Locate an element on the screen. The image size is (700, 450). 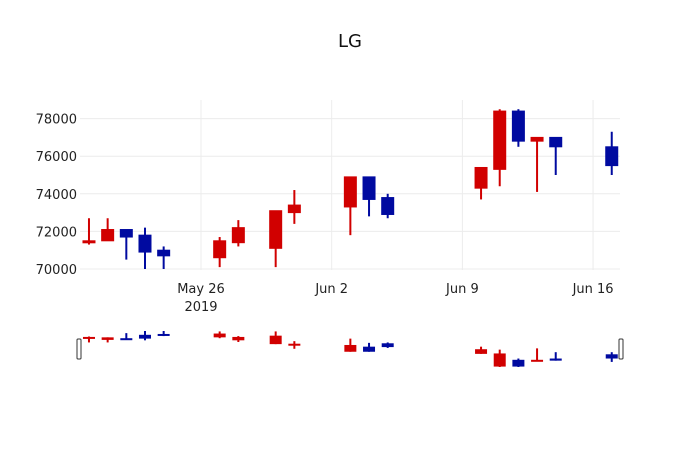
x-tick-label: Jun 2 is located at coordinates (331, 289).